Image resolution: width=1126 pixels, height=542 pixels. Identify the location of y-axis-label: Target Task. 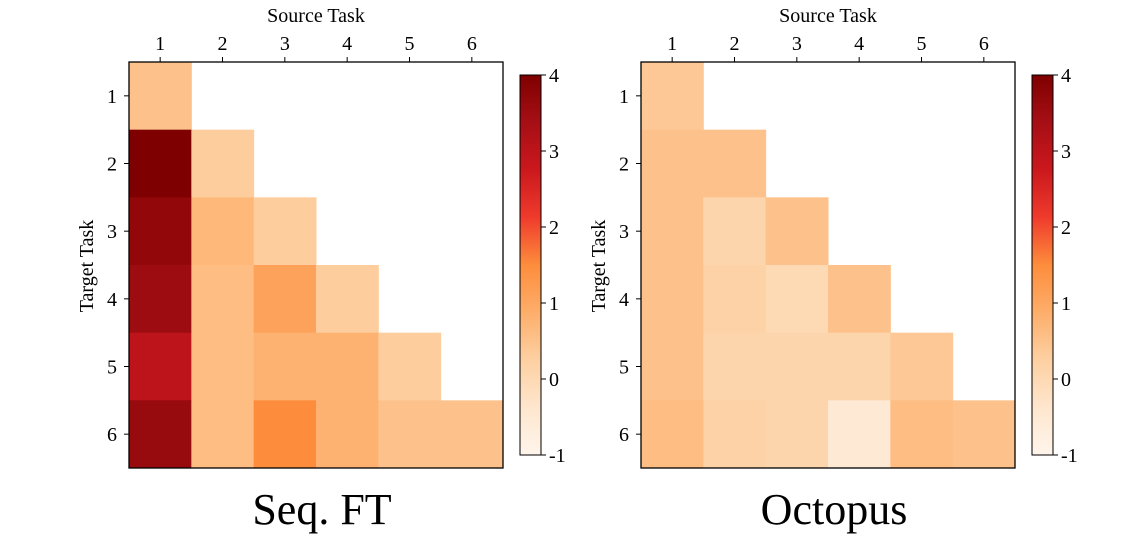
(87, 266).